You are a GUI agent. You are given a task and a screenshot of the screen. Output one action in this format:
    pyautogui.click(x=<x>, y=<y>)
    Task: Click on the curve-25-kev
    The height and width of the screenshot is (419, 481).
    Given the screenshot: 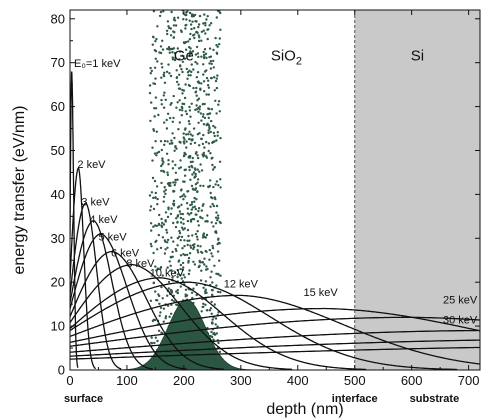 What is the action you would take?
    pyautogui.click(x=275, y=331)
    